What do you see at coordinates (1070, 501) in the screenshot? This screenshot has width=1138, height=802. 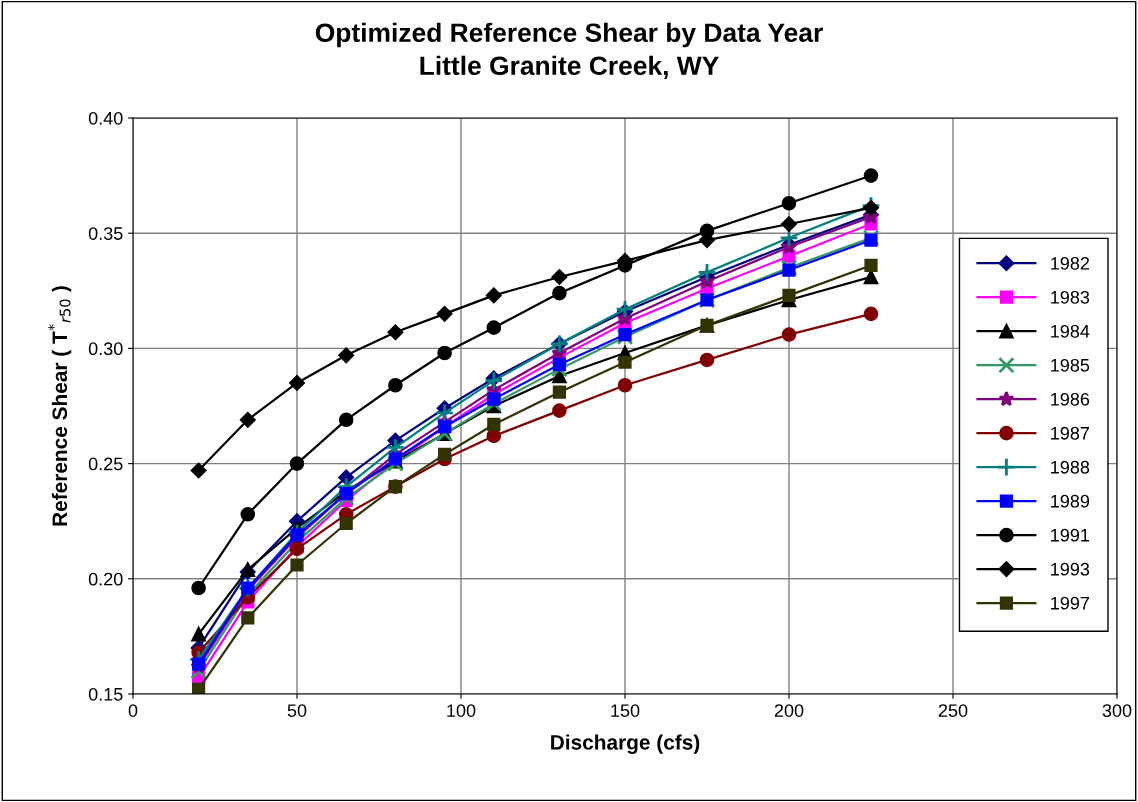 I see `legend-label: 1989` at bounding box center [1070, 501].